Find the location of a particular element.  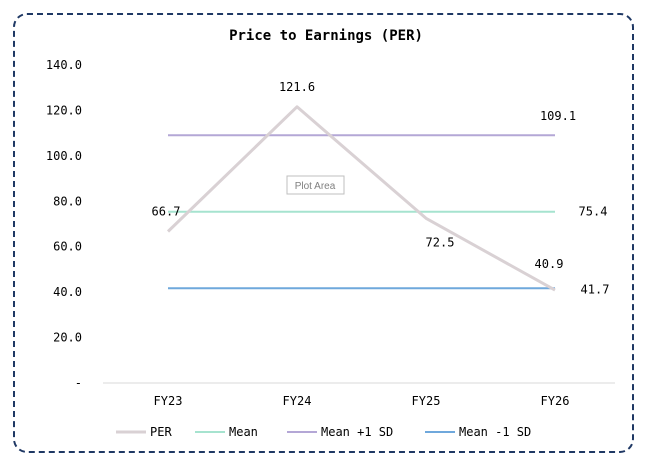

end-data-label: 41.7 is located at coordinates (595, 289).